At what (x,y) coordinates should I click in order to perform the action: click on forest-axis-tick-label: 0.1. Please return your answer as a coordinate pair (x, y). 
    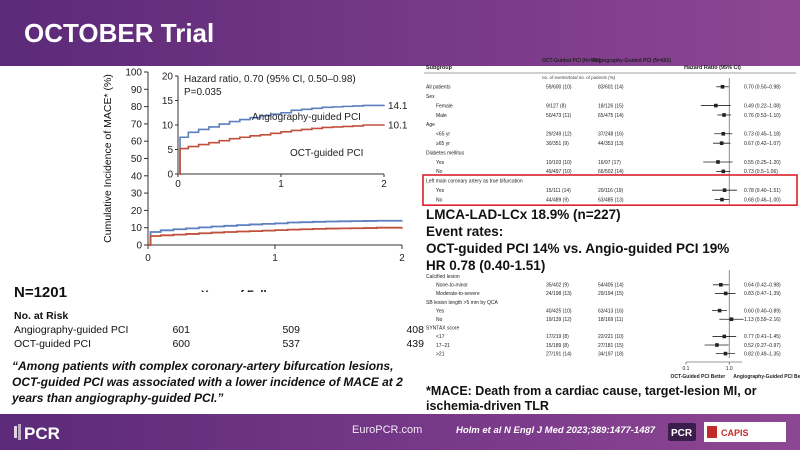
    Looking at the image, I should click on (686, 369).